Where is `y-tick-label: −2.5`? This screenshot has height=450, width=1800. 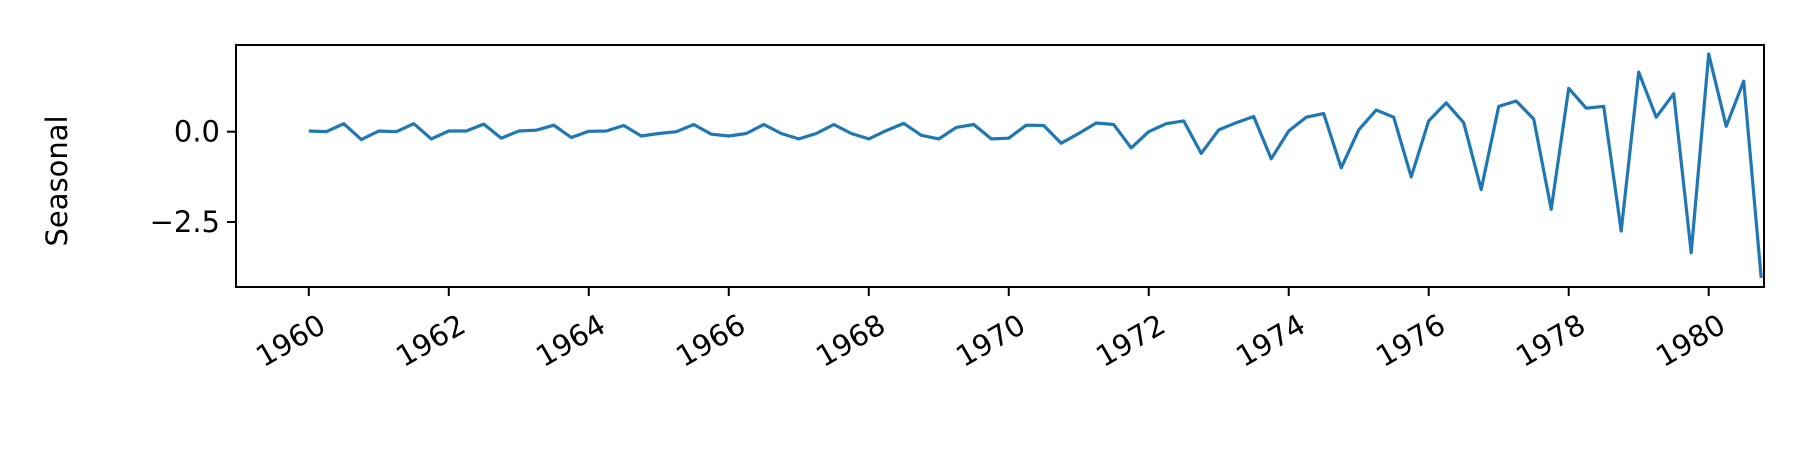
y-tick-label: −2.5 is located at coordinates (185, 222).